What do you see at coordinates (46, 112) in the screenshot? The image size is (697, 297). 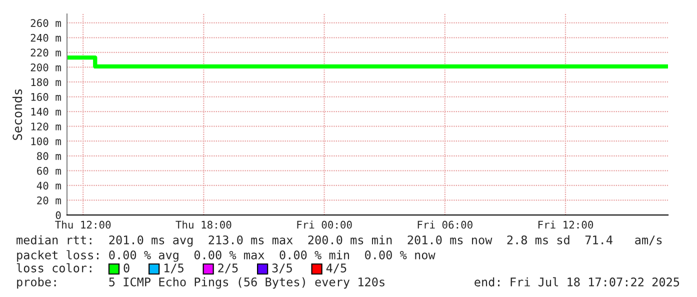 I see `y-tick-label: 140 m` at bounding box center [46, 112].